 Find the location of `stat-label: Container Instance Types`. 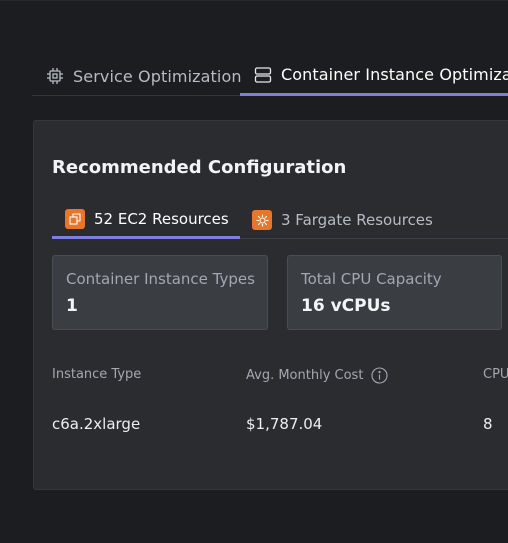

stat-label: Container Instance Types is located at coordinates (160, 279).